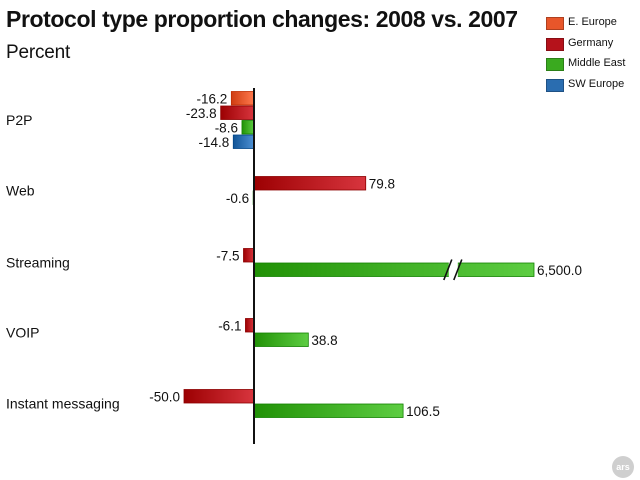 The height and width of the screenshot is (480, 640). What do you see at coordinates (555, 23) in the screenshot?
I see `legend-swatch-e-europe` at bounding box center [555, 23].